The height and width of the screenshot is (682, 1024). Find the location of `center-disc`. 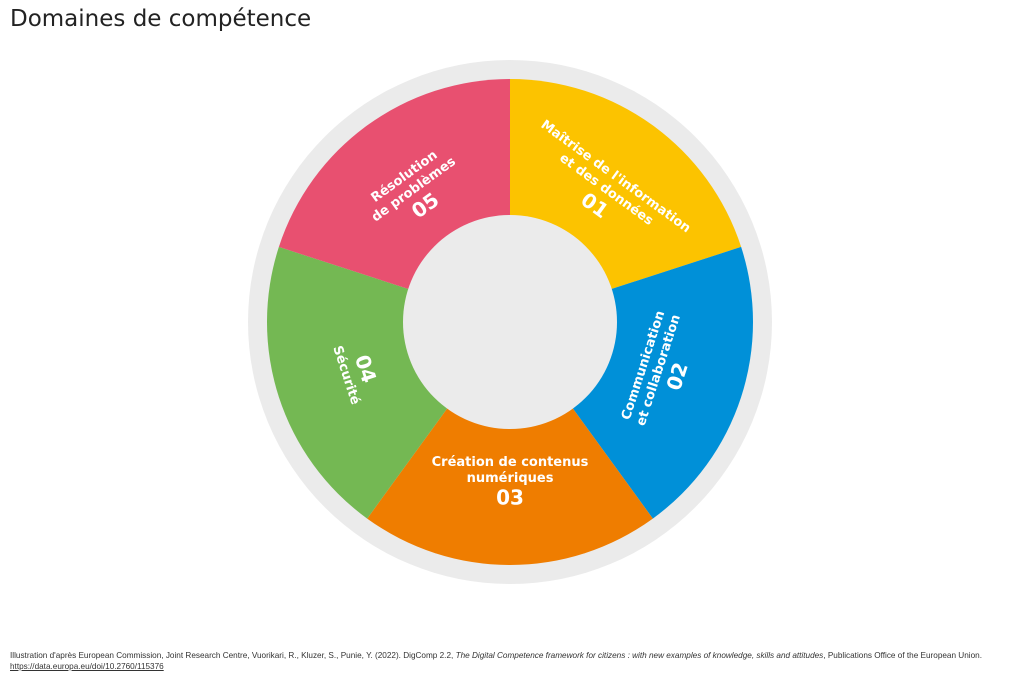

center-disc is located at coordinates (510, 322).